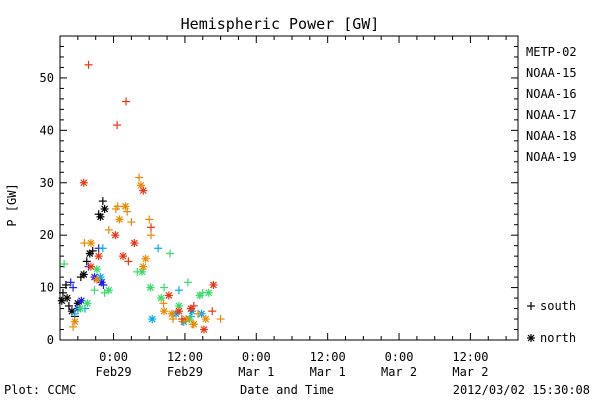 The height and width of the screenshot is (400, 600). I want to click on y-tick-label: 10, so click(47, 288).